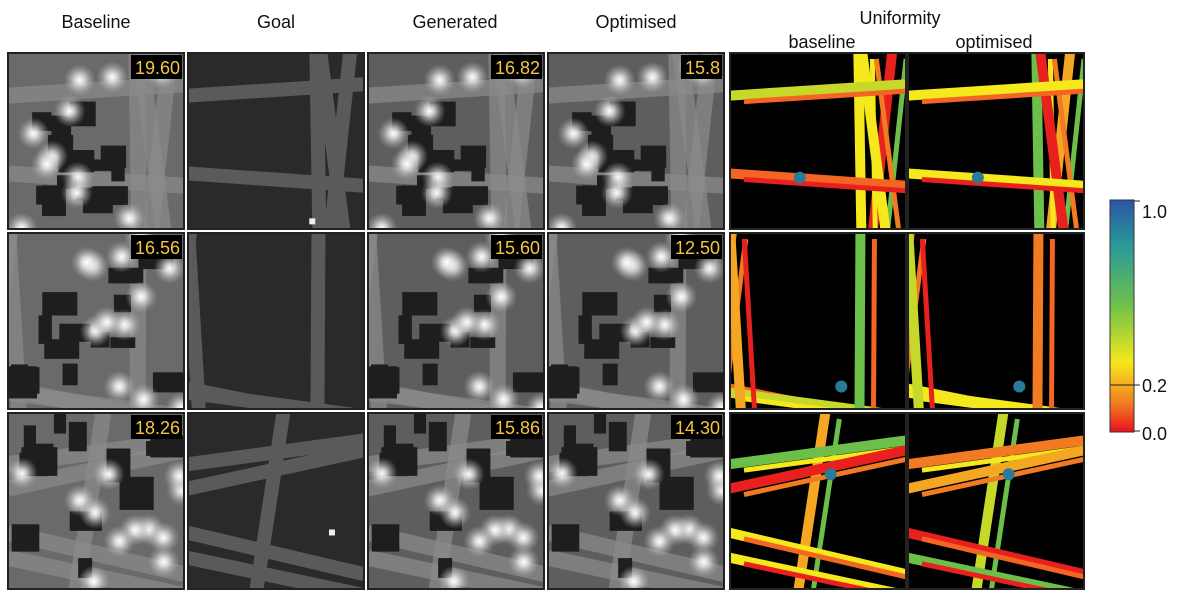  Describe the element at coordinates (1154, 212) in the screenshot. I see `colorbar-label: 1.0` at that location.